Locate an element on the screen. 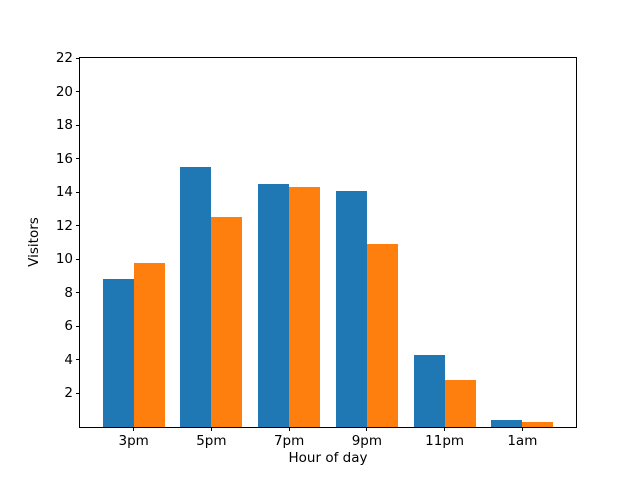 This screenshot has width=640, height=480. x-tick-label: 9pm is located at coordinates (367, 441).